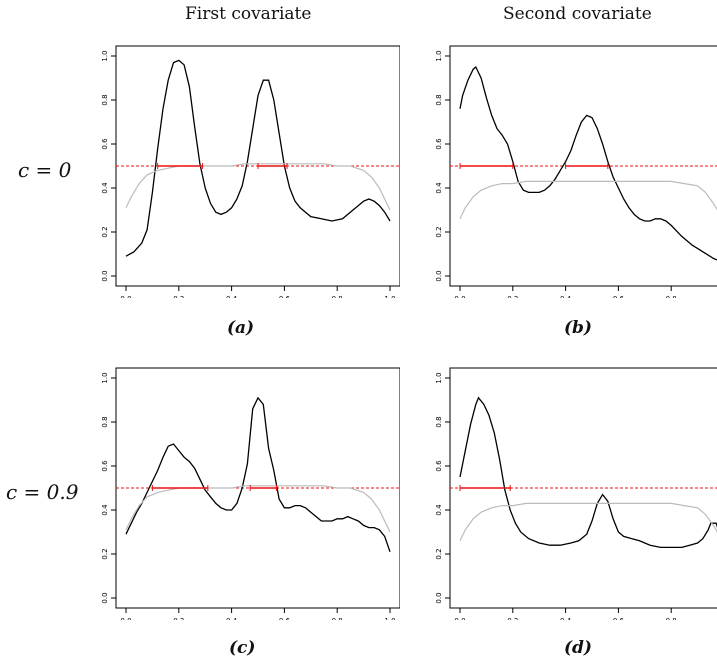  I want to click on column-title-second: Second covariate, so click(577, 14).